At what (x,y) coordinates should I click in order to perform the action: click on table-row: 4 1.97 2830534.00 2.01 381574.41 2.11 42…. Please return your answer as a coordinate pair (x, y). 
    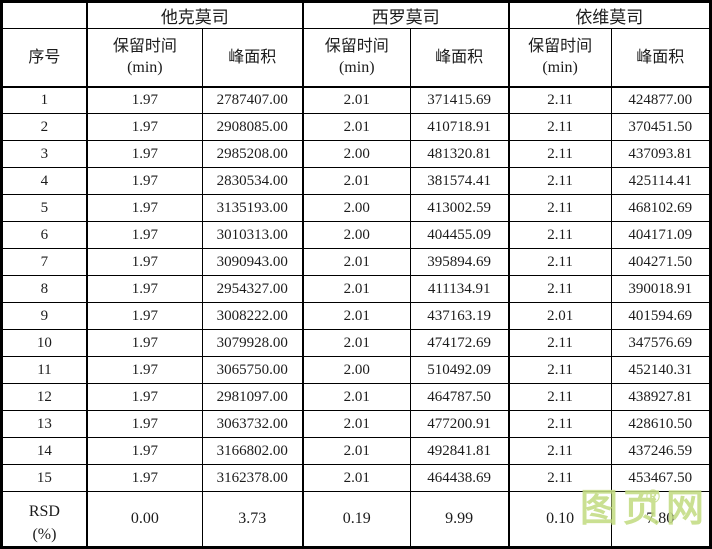
    Looking at the image, I should click on (356, 181).